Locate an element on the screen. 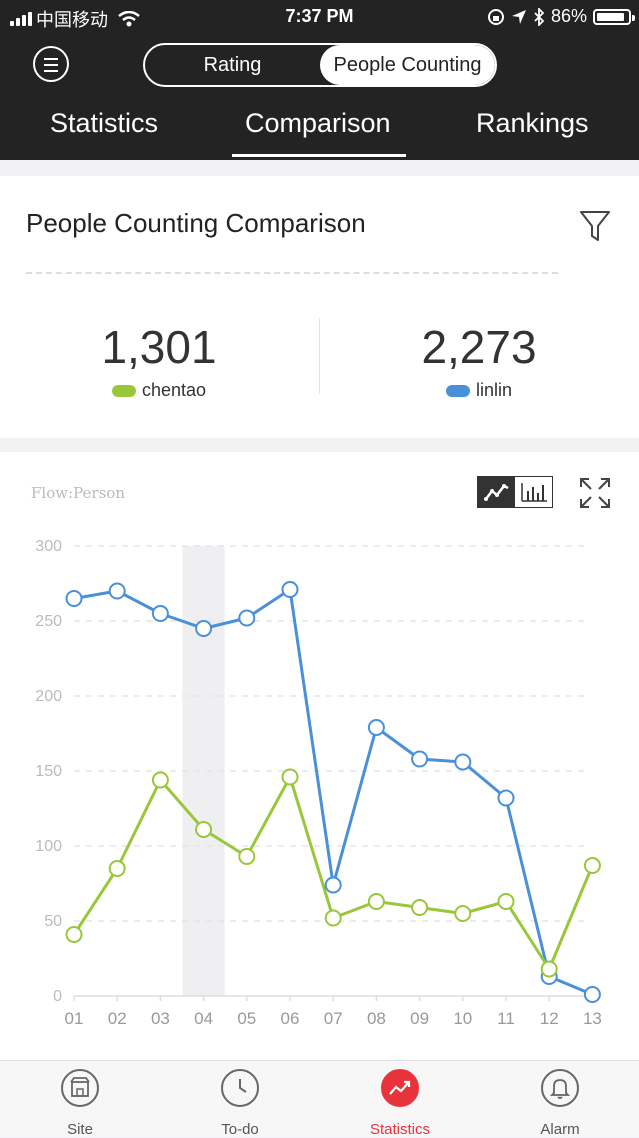 The height and width of the screenshot is (1138, 639). x-tick-label: 11 is located at coordinates (506, 1018).